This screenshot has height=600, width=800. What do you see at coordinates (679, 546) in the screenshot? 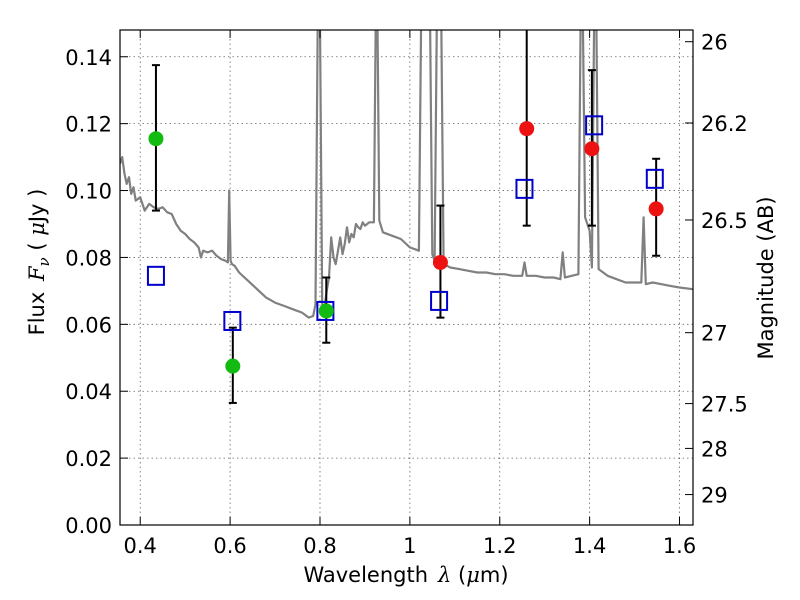
I see `x-tick-label: 1.6` at bounding box center [679, 546].